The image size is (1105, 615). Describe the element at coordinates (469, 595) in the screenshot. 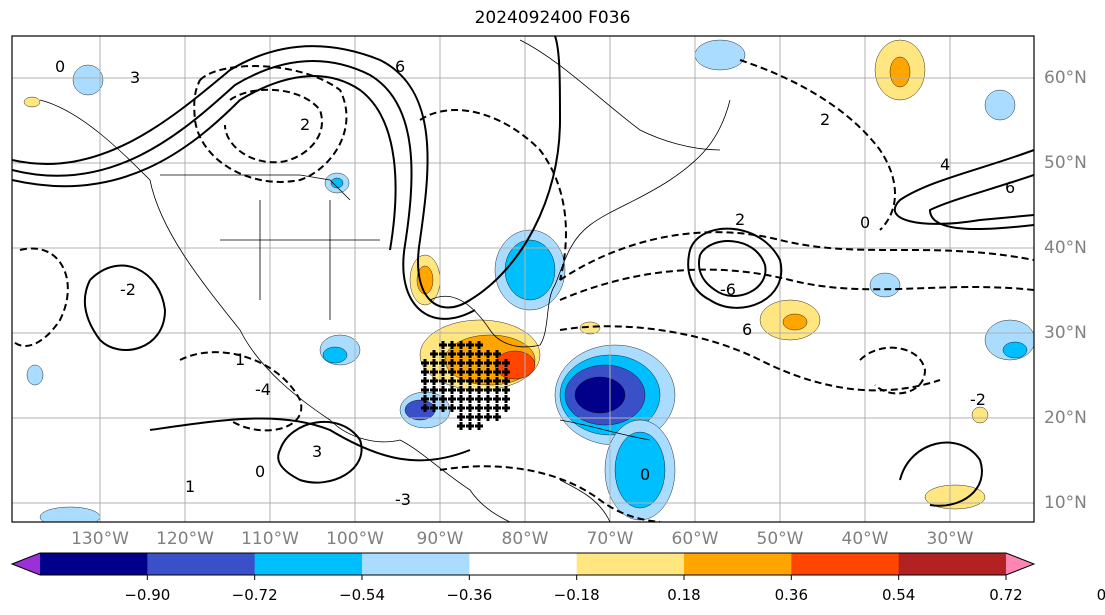

I see `colorbar-tick-label: −0.36` at that location.